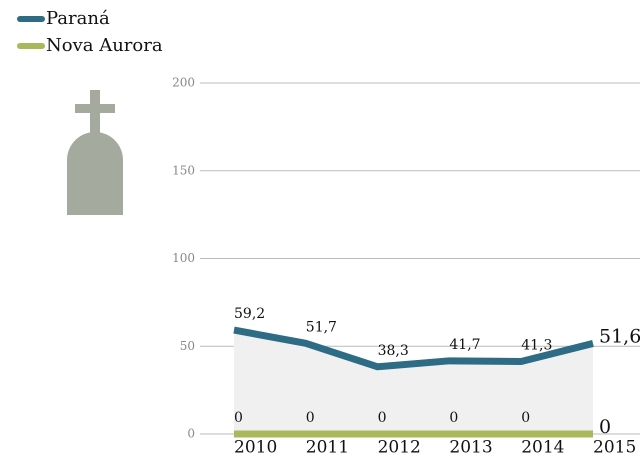 The image size is (640, 457). Describe the element at coordinates (413, 348) in the screenshot. I see `line` at that location.